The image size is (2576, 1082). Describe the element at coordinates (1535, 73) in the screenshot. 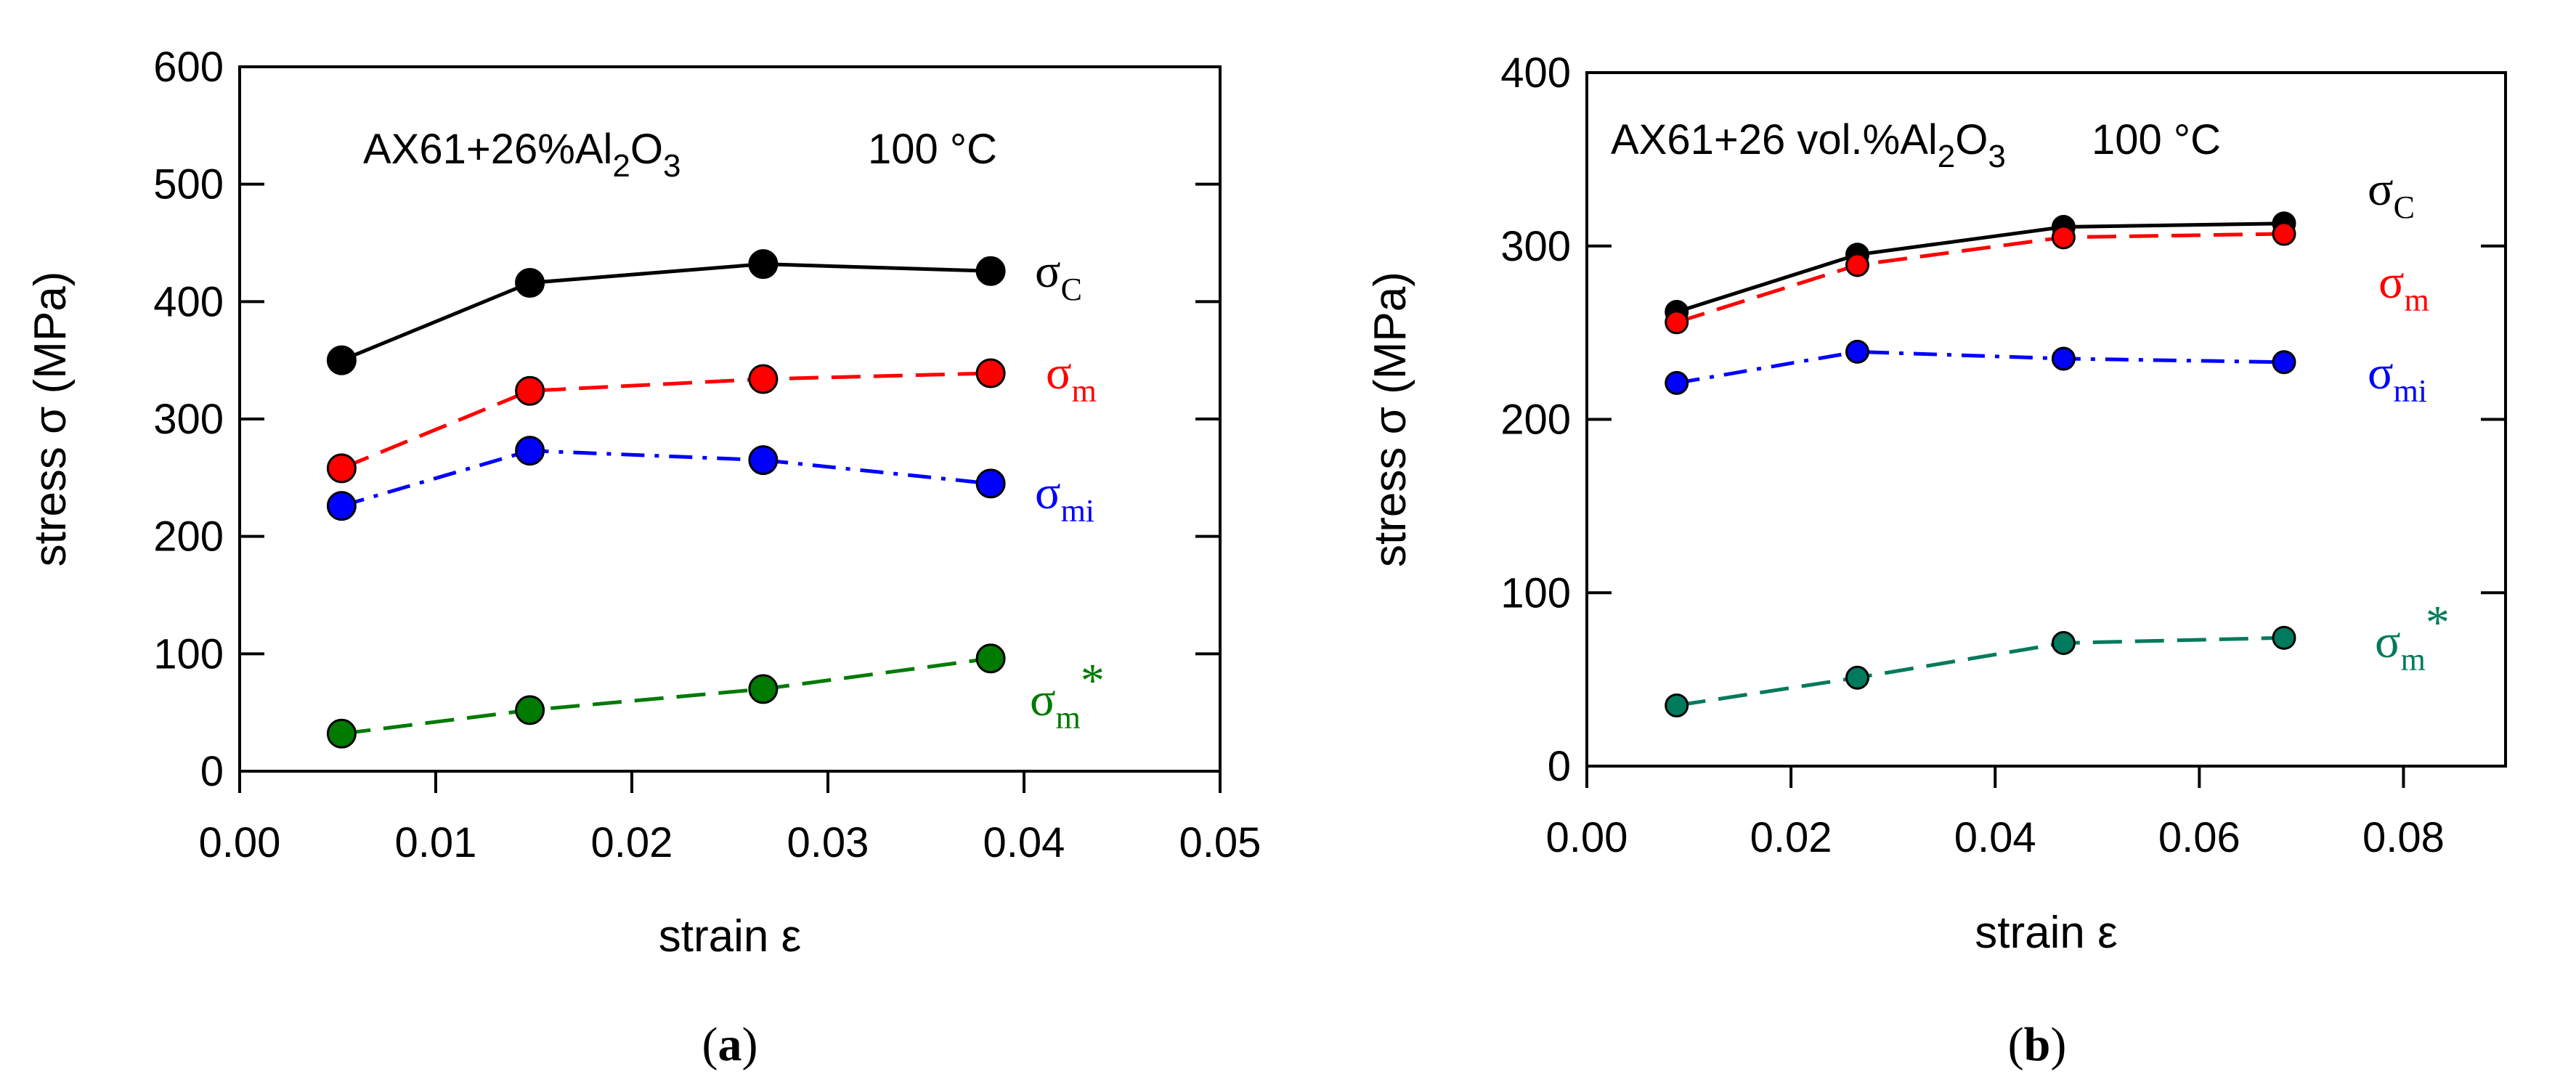

I see `y-tick-label-b-4: 400` at that location.